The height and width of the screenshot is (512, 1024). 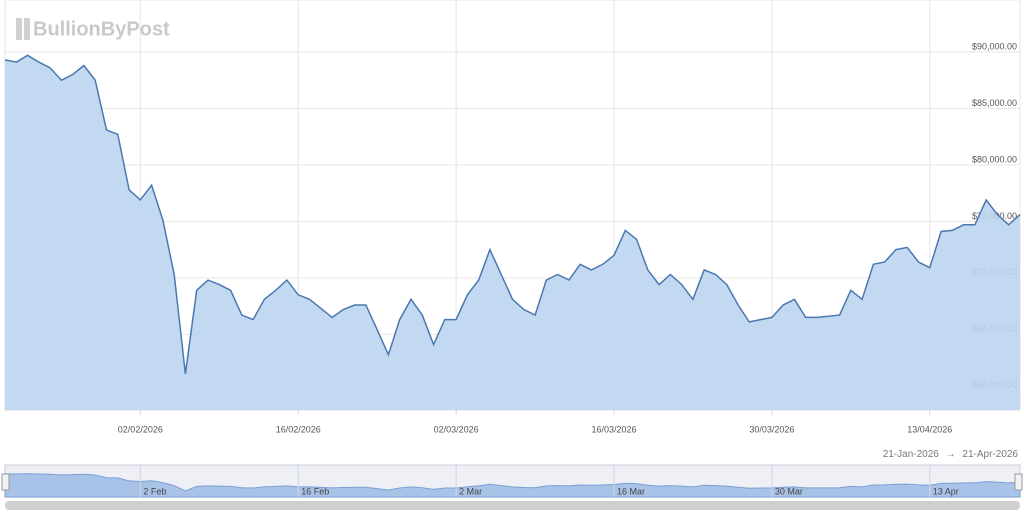 What do you see at coordinates (613, 429) in the screenshot?
I see `x-tick-label: 16/03/2026` at bounding box center [613, 429].